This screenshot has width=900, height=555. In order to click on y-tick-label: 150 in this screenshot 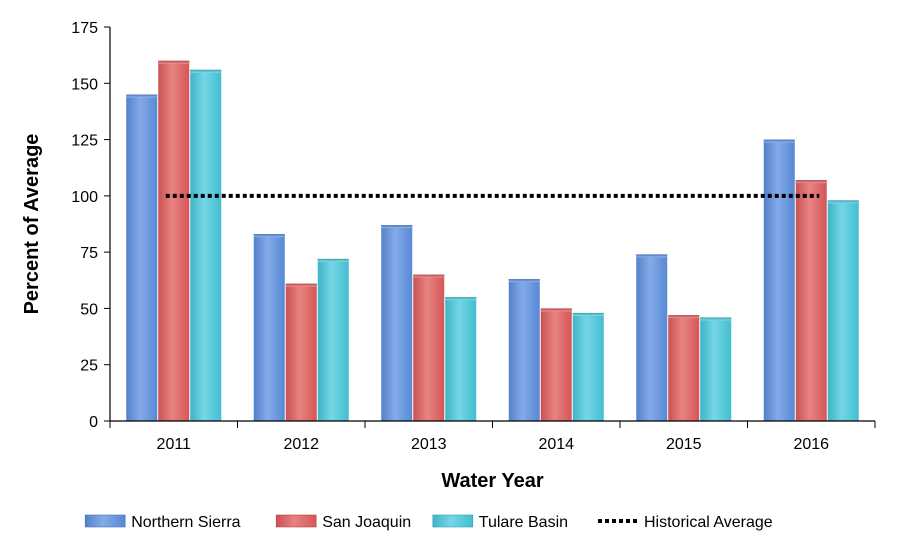, I will do `click(84, 84)`.